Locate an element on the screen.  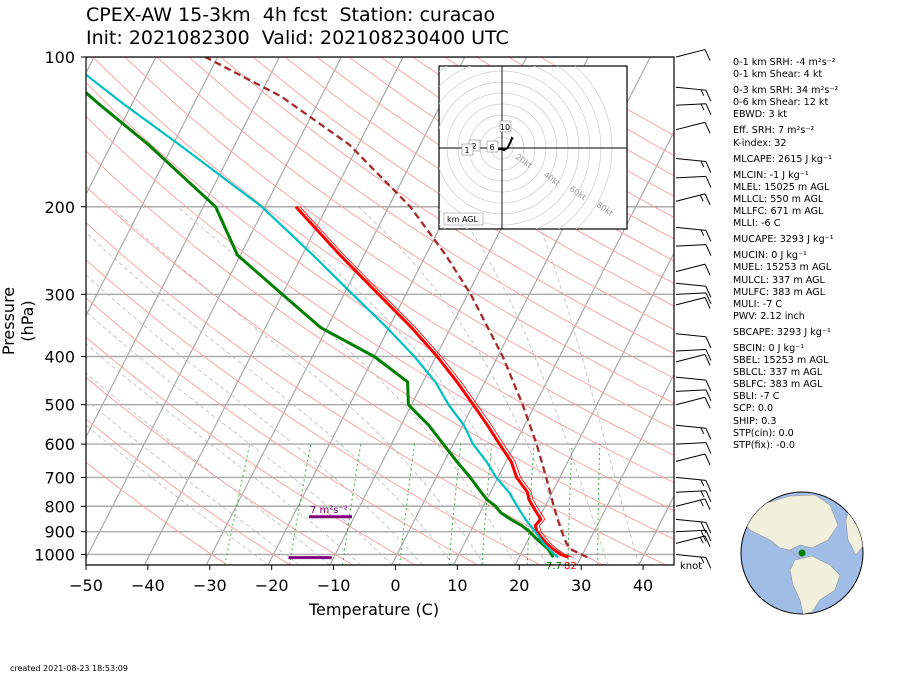
y-tick-label: 500 is located at coordinates (59, 405).